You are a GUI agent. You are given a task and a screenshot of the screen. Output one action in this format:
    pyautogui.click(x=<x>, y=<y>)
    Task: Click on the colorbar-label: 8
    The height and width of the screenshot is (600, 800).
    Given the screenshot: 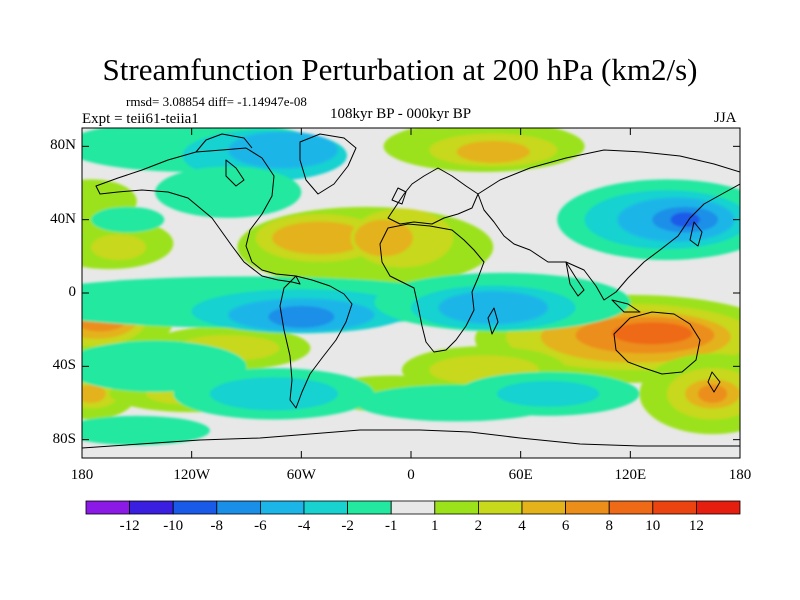 What is the action you would take?
    pyautogui.click(x=609, y=526)
    